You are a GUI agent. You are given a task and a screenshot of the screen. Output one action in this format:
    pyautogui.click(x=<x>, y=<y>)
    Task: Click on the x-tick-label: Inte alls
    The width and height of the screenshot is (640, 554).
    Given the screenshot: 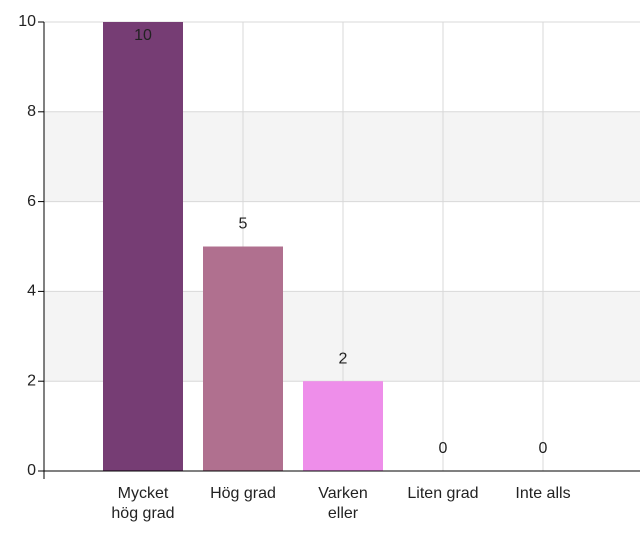 What is the action you would take?
    pyautogui.click(x=543, y=493)
    